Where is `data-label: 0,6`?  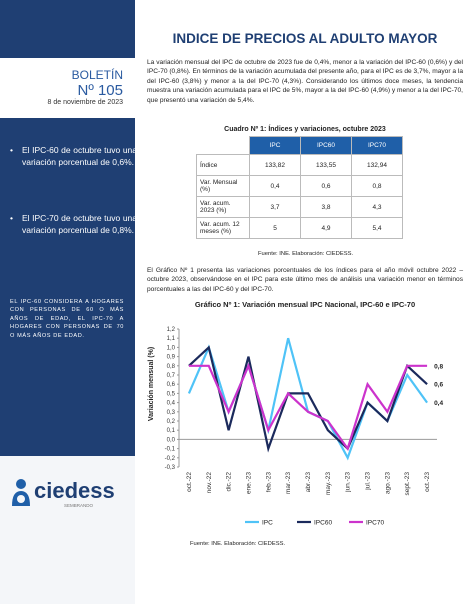
data-label: 0,6 is located at coordinates (438, 385).